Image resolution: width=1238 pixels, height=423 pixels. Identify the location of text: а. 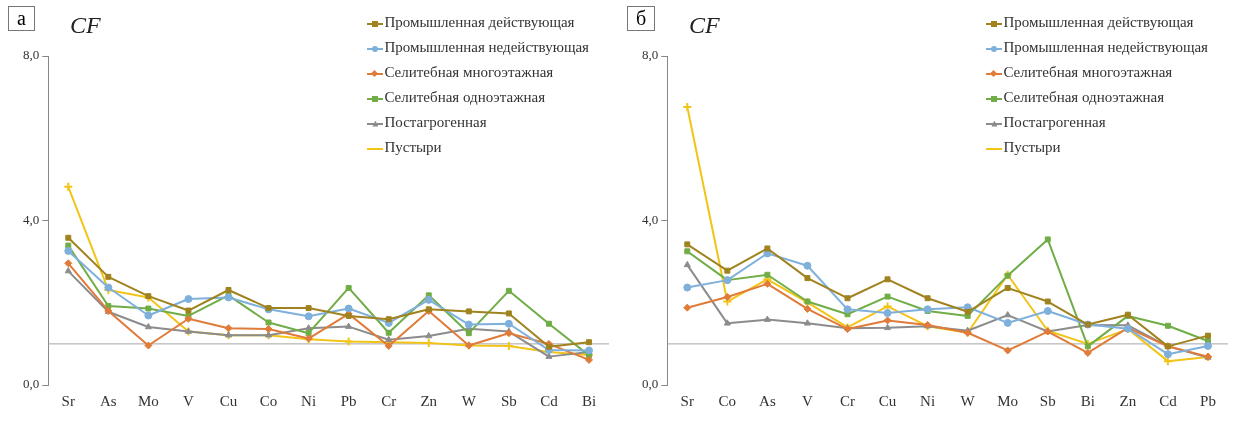
(21, 18).